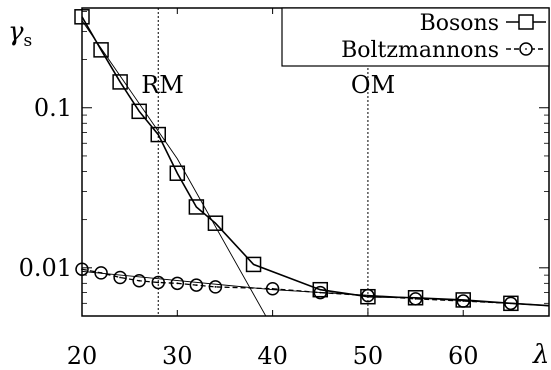 The height and width of the screenshot is (370, 551). I want to click on x-tick-label: 50, so click(368, 356).